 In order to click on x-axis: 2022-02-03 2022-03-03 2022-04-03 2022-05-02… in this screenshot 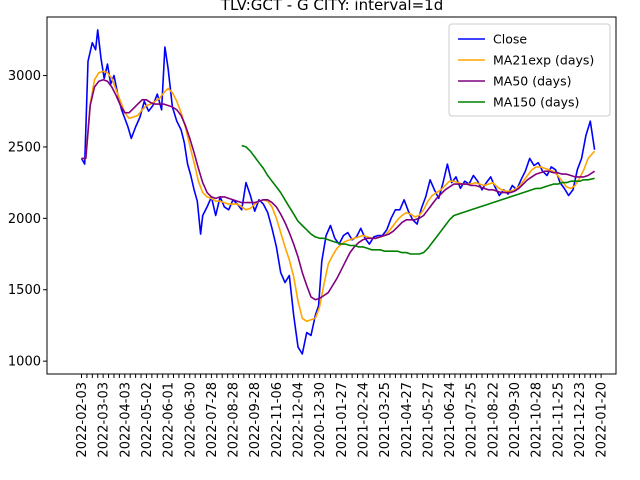, I will do `click(342, 416)`.